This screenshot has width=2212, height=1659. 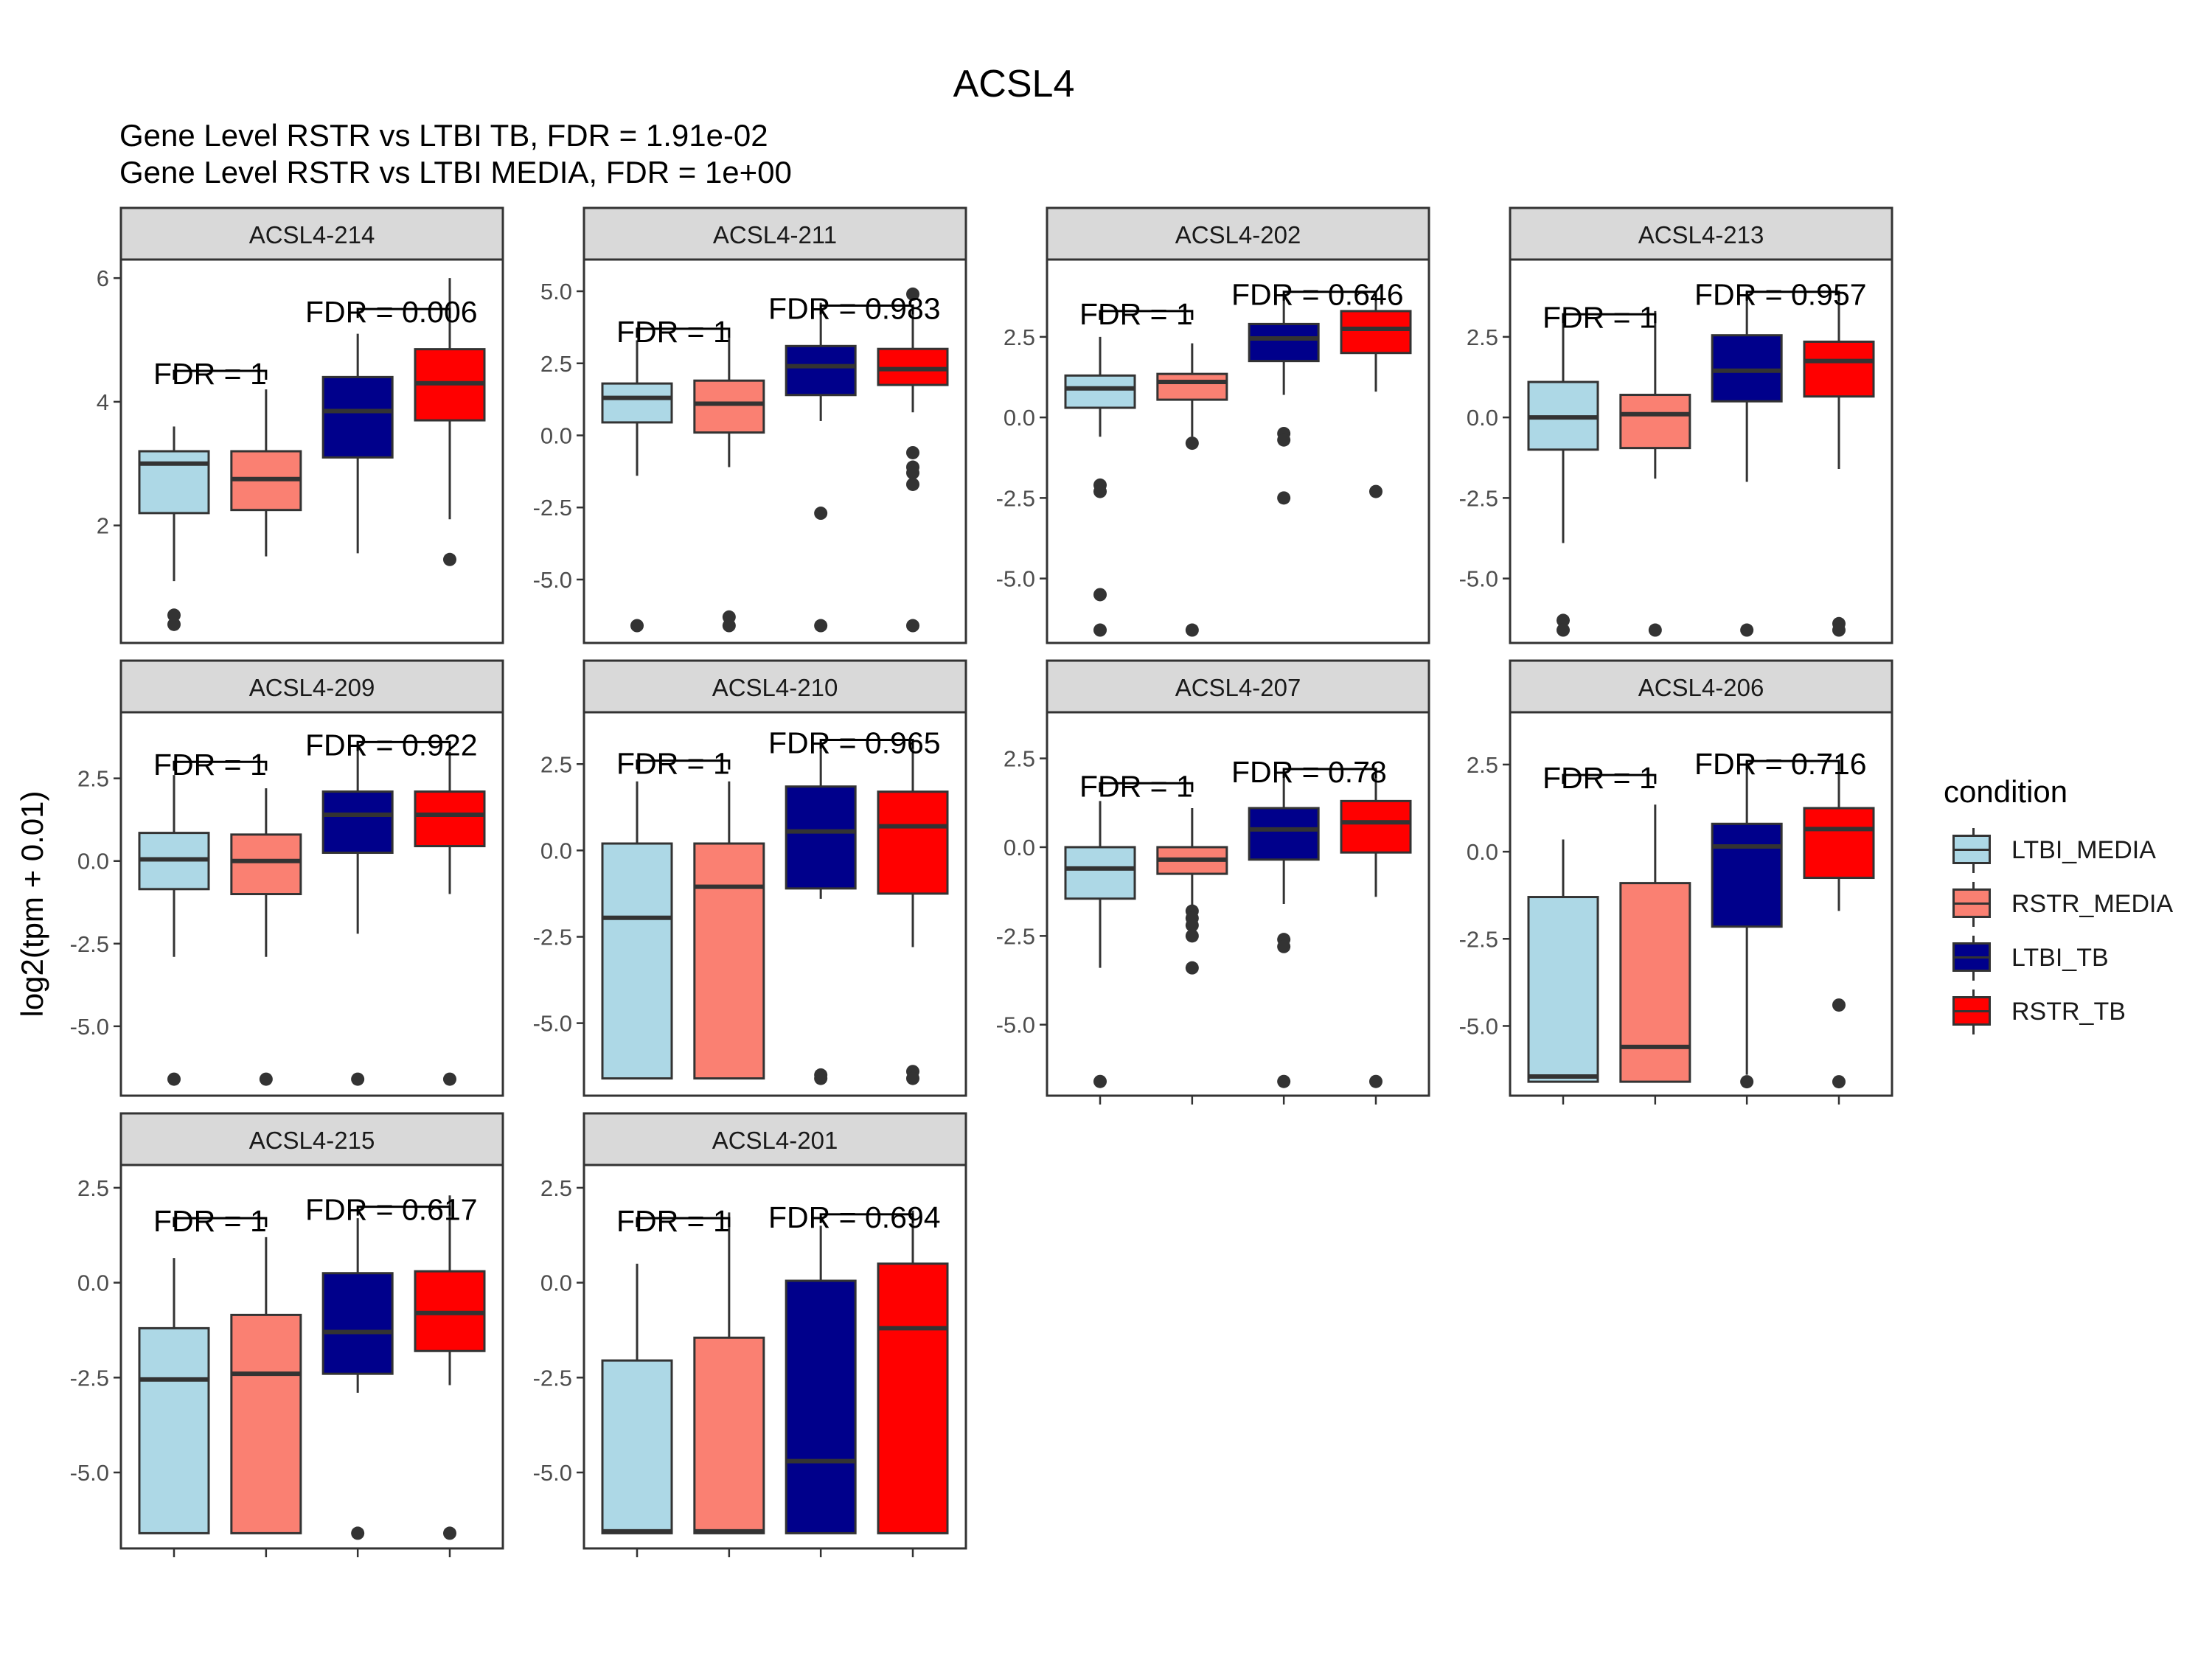 I want to click on fdr-label: FDR = 0.646, so click(x=1317, y=295).